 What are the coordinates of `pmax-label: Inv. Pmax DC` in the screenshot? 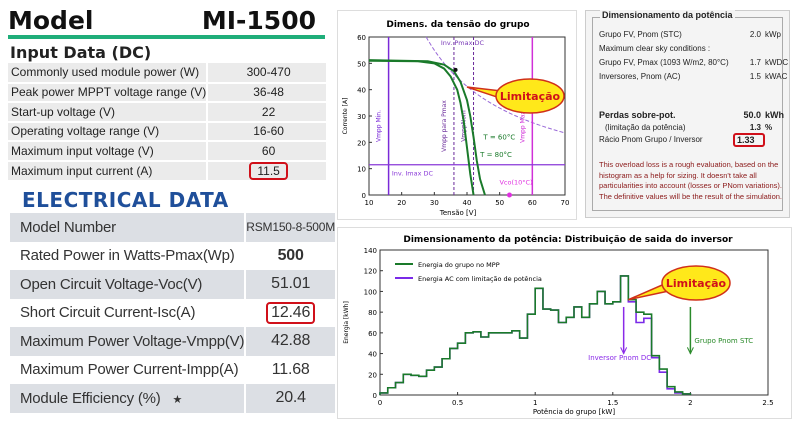 It's located at (463, 43).